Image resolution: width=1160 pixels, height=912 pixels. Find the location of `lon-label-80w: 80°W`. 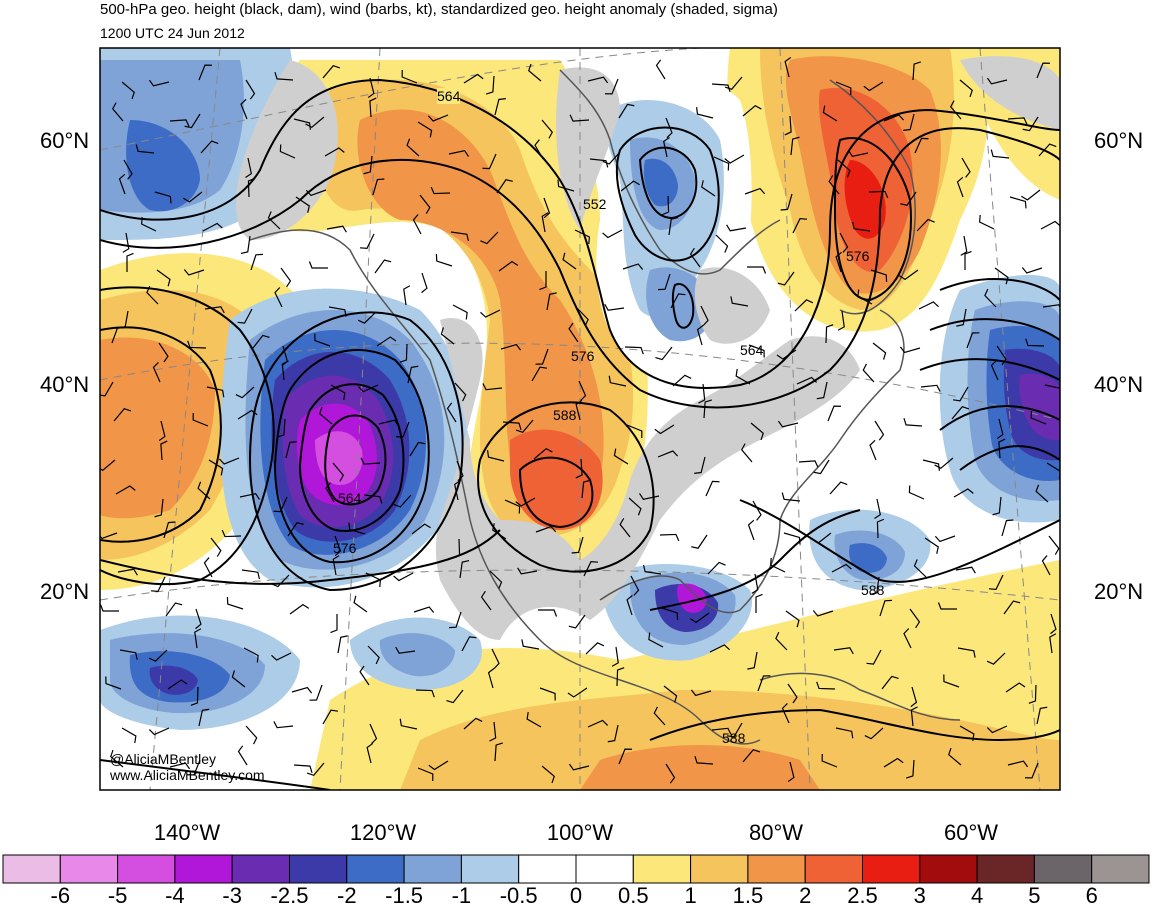

lon-label-80w: 80°W is located at coordinates (776, 832).